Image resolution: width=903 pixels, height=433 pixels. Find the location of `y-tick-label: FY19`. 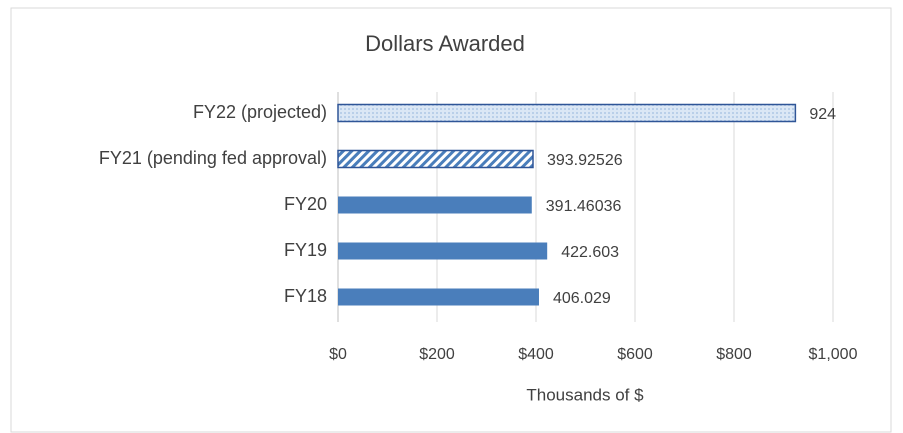

y-tick-label: FY19 is located at coordinates (305, 250).